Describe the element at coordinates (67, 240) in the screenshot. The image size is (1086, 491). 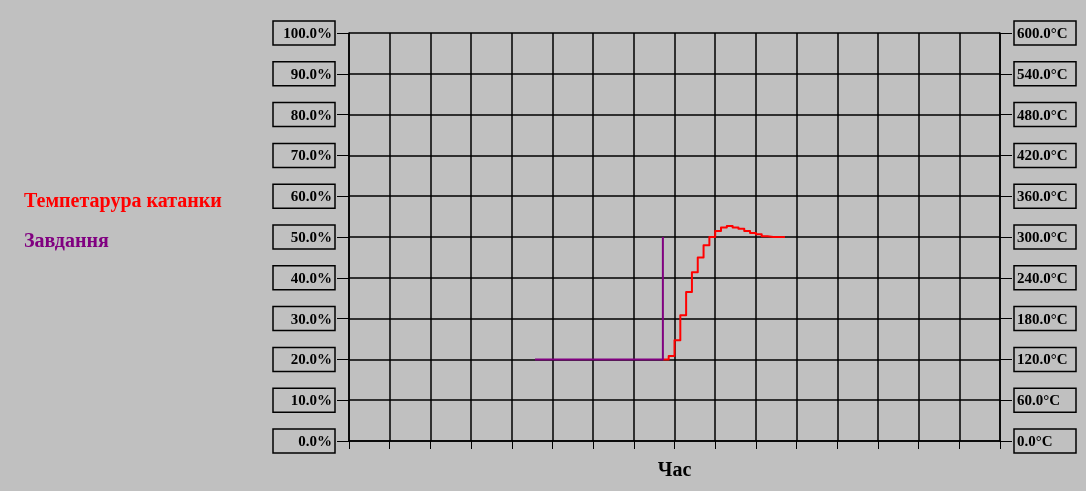
I see `text: Завдання` at that location.